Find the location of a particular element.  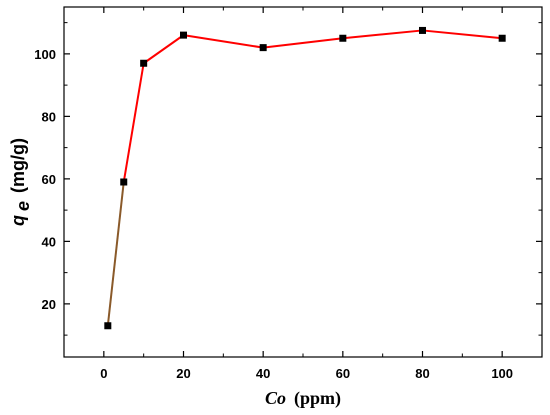

x-axis-title-unit: (ppm) is located at coordinates (317, 398).